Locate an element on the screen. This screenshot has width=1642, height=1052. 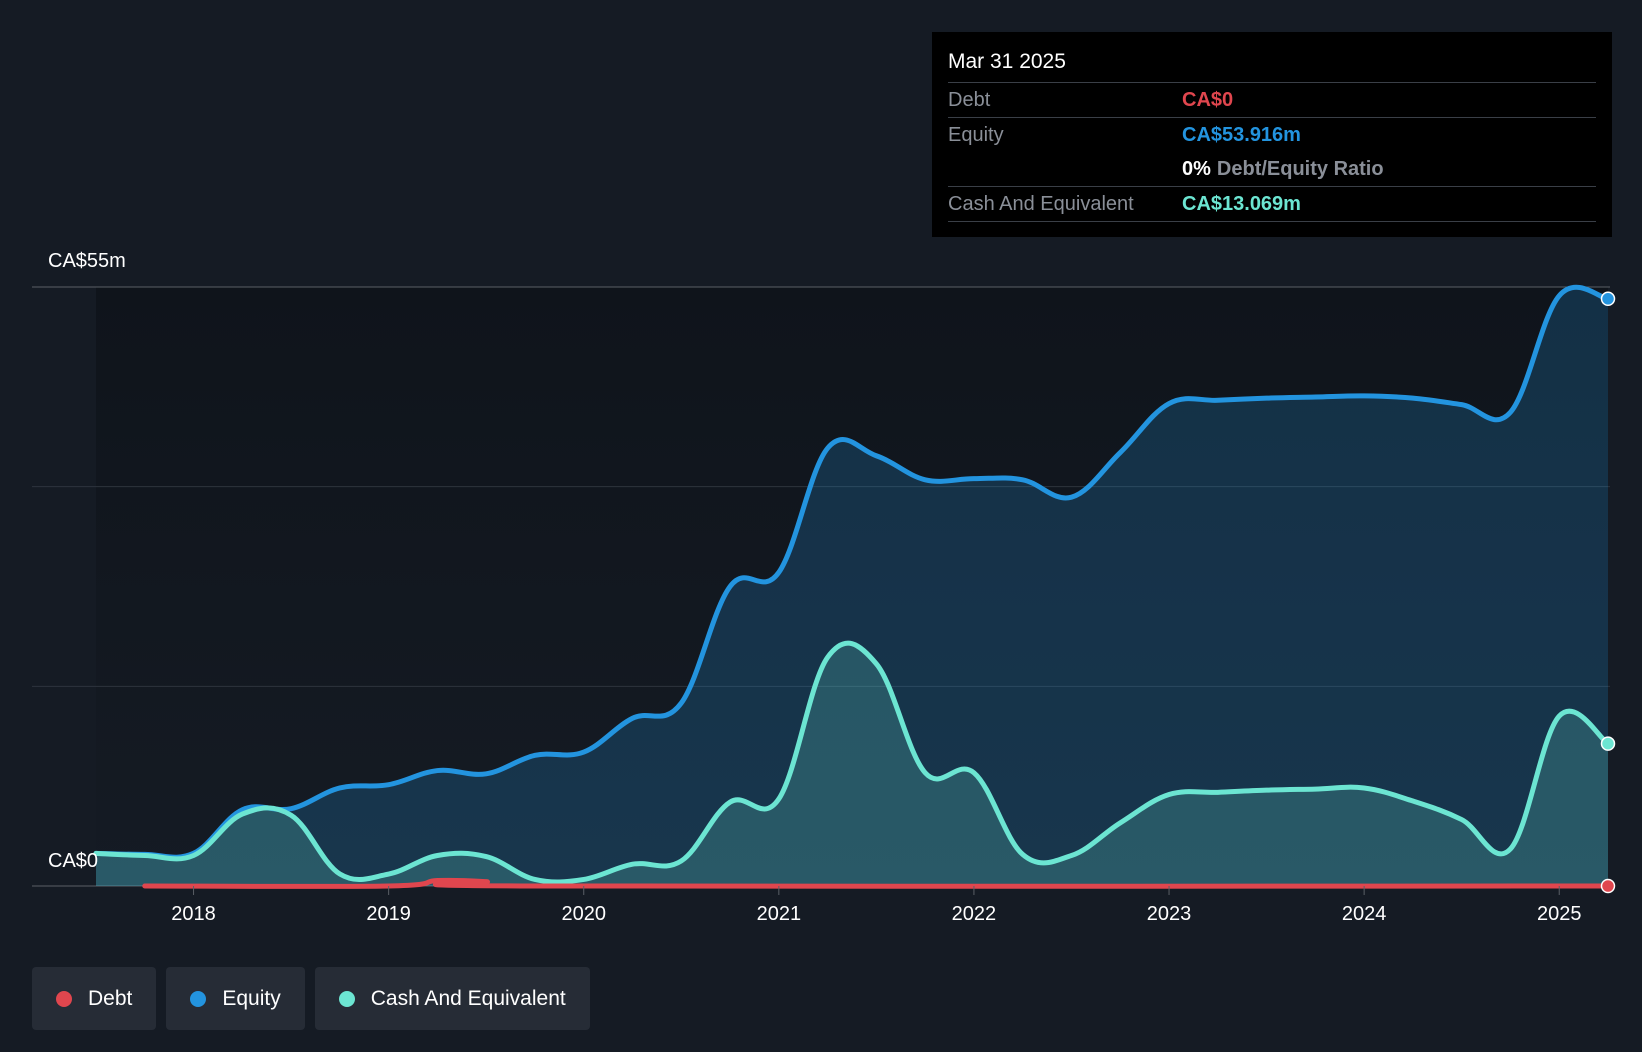
tooltip-ratio-row: 0% Debt/Equity Ratio is located at coordinates (1272, 169).